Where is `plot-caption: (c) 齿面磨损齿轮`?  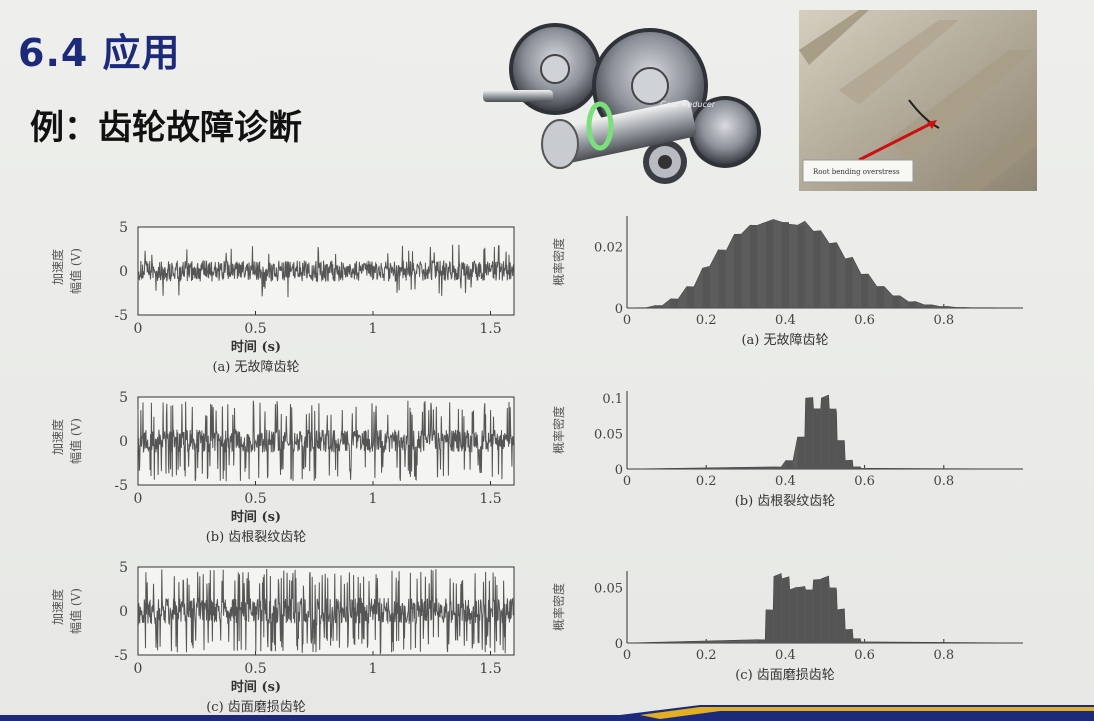 plot-caption: (c) 齿面磨损齿轮 is located at coordinates (785, 675).